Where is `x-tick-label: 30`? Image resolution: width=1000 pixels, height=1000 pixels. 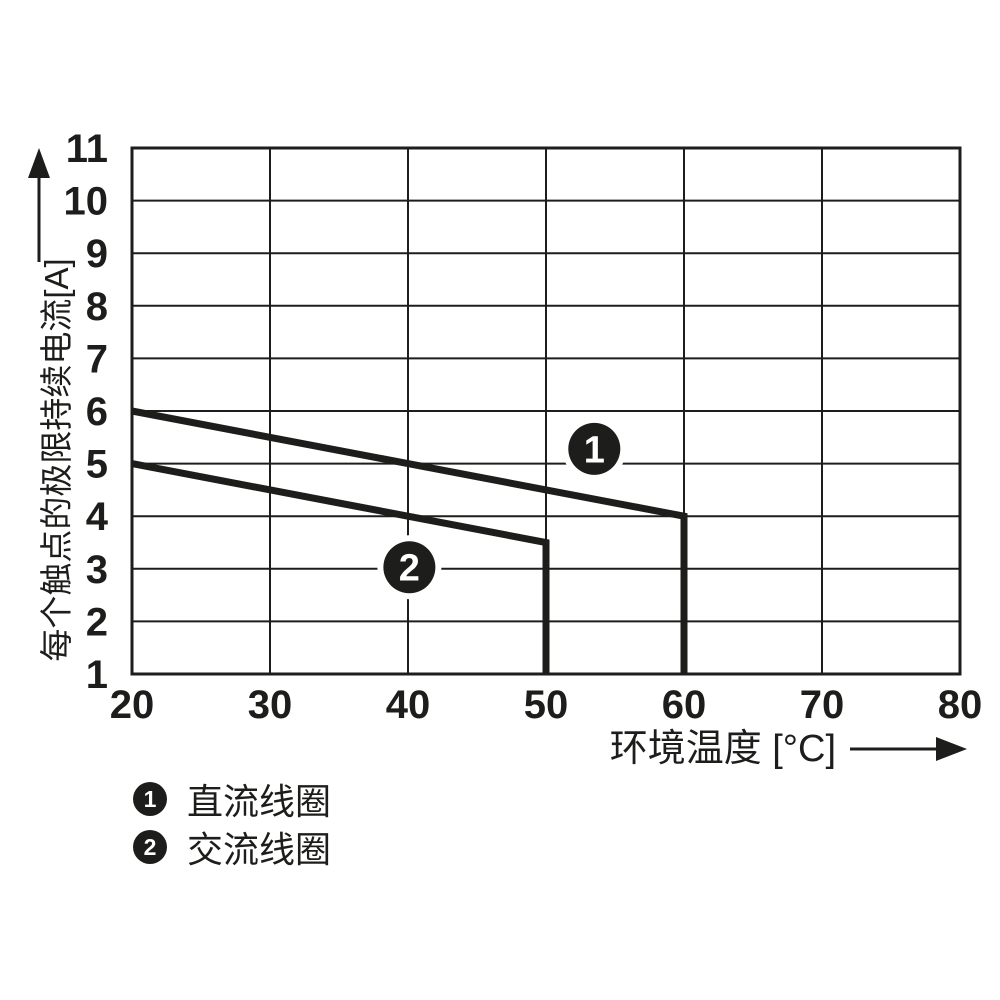
x-tick-label: 30 is located at coordinates (270, 705).